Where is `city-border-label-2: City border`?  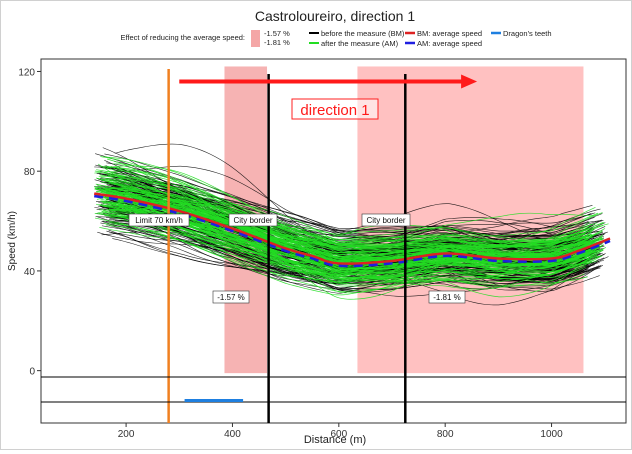 city-border-label-2: City border is located at coordinates (385, 220).